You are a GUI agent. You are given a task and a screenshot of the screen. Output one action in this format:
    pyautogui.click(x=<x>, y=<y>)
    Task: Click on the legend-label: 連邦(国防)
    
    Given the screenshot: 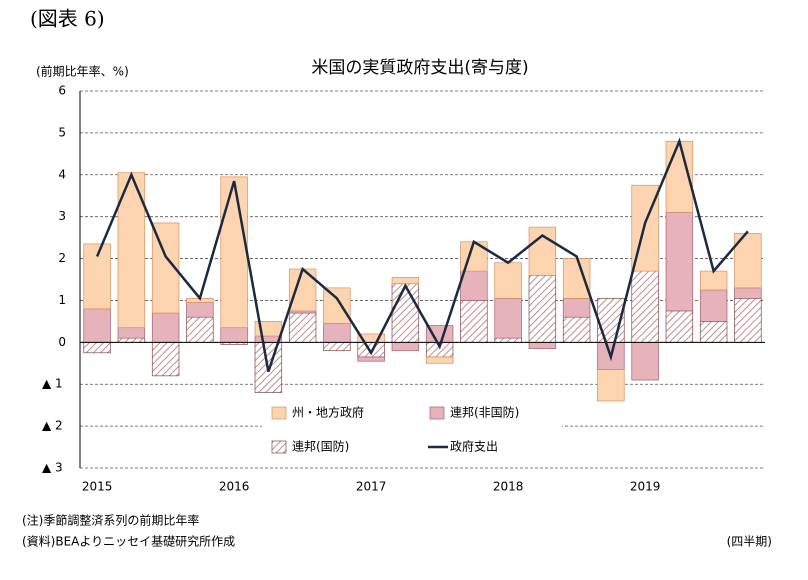 What is the action you would take?
    pyautogui.click(x=320, y=446)
    